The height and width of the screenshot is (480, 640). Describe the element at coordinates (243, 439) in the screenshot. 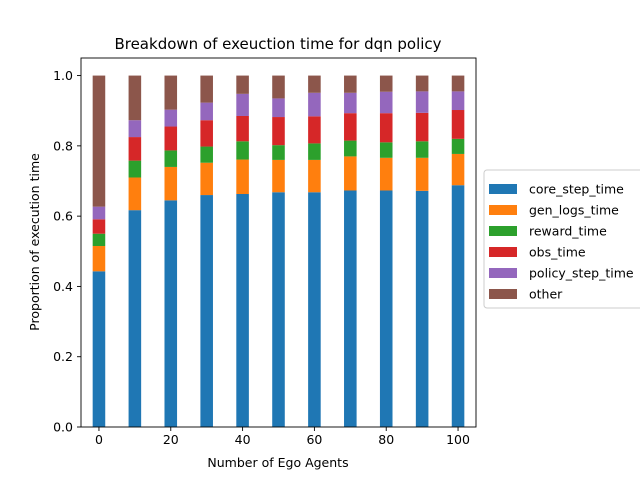

I see `x-tick-label: 40` at that location.